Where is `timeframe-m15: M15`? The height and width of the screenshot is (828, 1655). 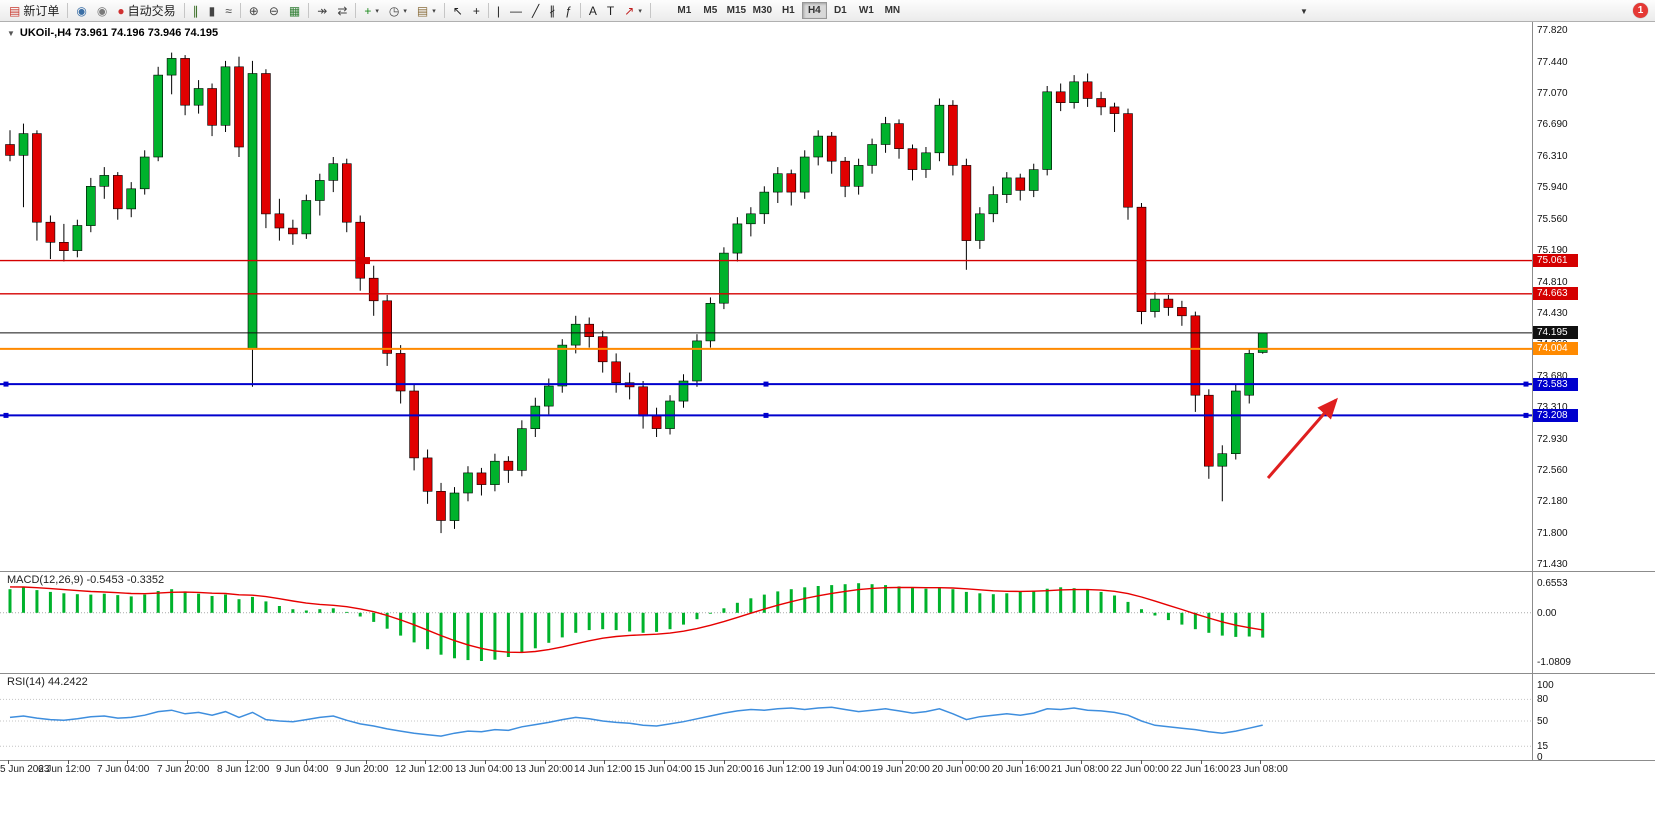
timeframe-m15: M15 is located at coordinates (736, 10).